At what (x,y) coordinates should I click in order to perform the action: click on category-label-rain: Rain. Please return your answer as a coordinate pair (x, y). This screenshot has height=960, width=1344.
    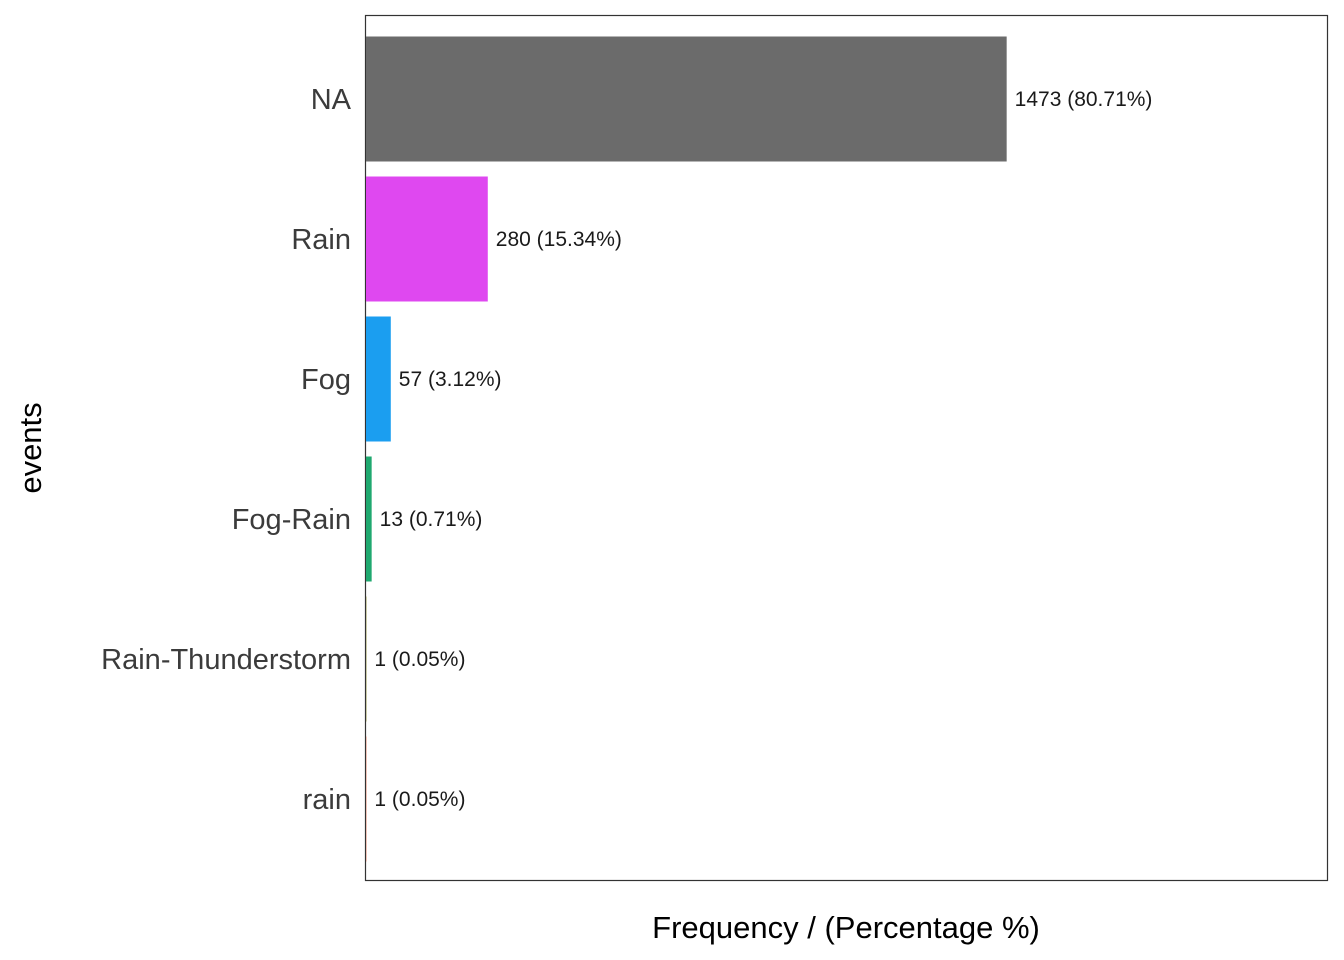
    Looking at the image, I should click on (321, 240).